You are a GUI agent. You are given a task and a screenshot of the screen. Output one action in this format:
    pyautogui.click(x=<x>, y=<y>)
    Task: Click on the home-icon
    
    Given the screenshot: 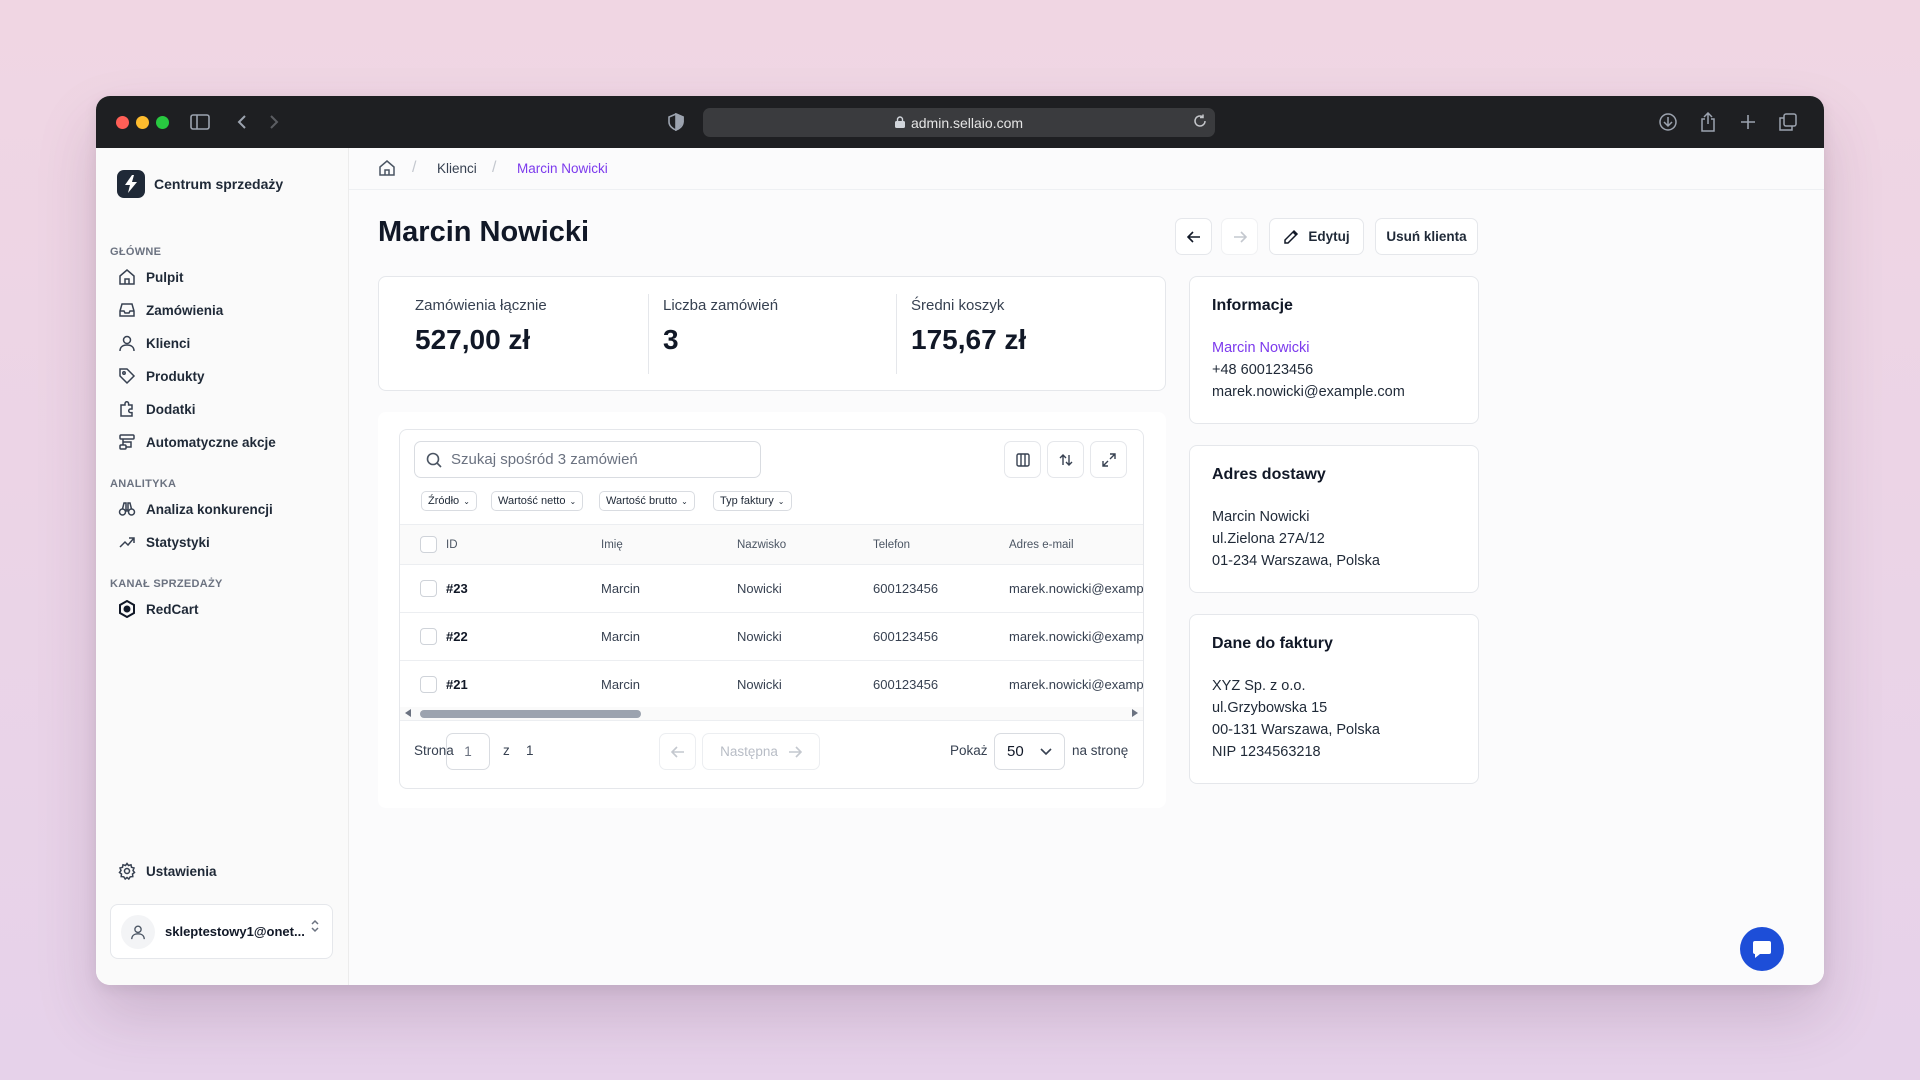 What is the action you would take?
    pyautogui.click(x=387, y=169)
    